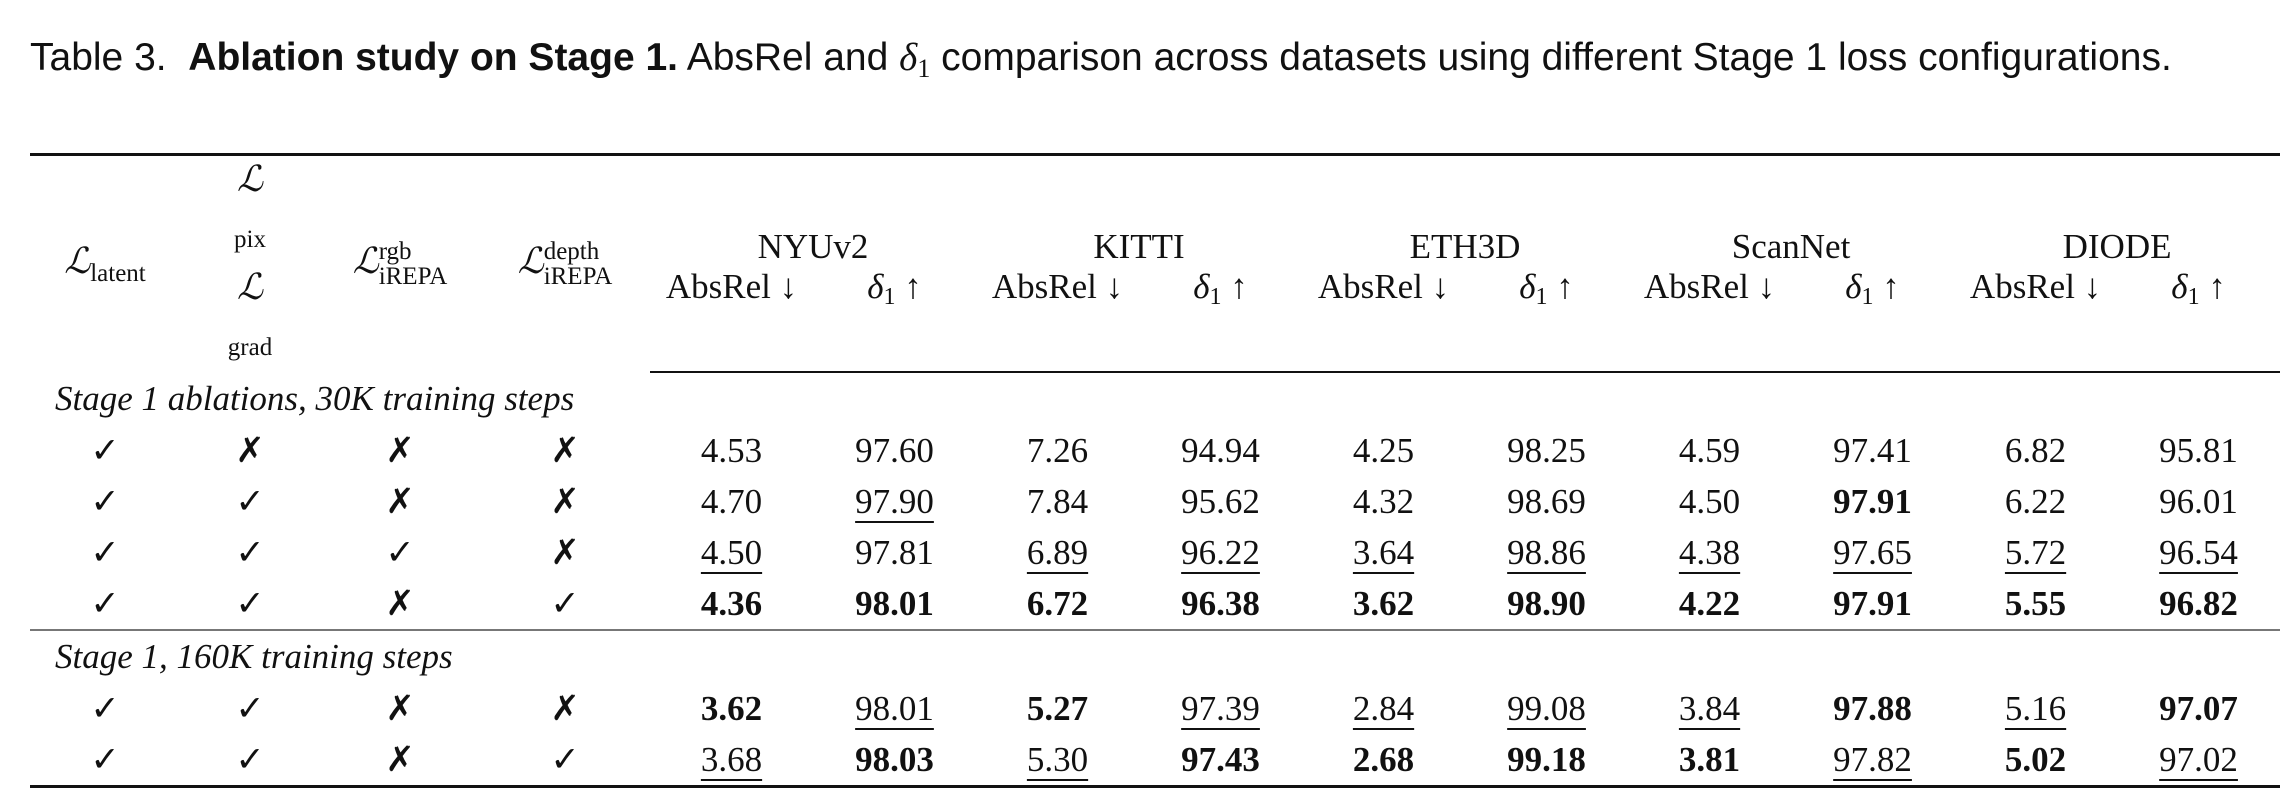 This screenshot has width=2294, height=788. What do you see at coordinates (1383, 552) in the screenshot?
I see `cell-eth3d-absrel: 3.64` at bounding box center [1383, 552].